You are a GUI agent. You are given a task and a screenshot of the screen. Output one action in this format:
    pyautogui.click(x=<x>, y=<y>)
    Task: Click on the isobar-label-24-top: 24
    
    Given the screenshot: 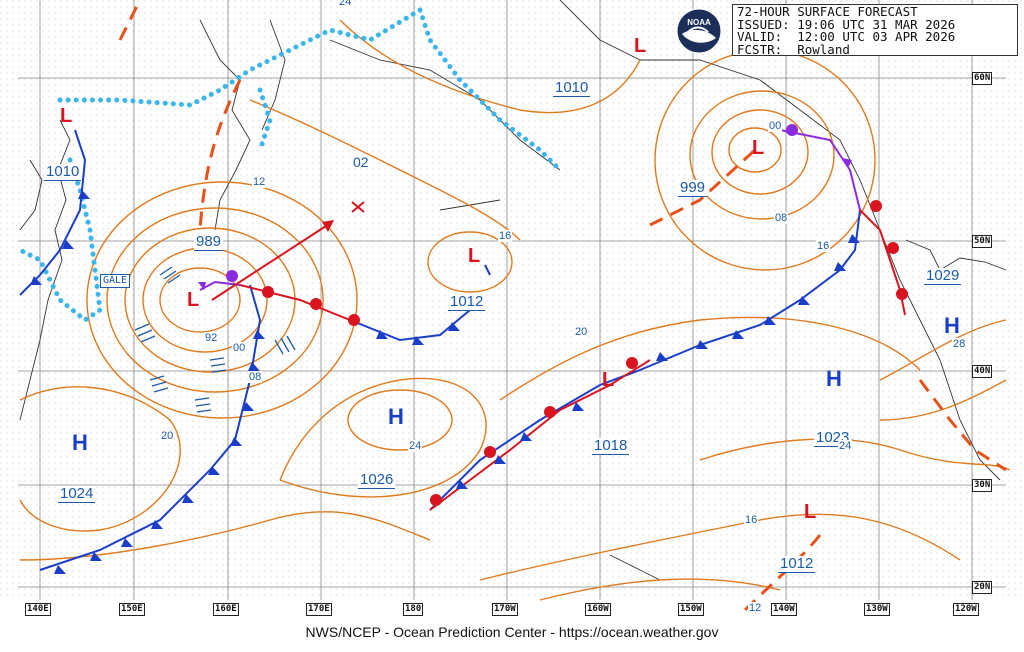 What is the action you would take?
    pyautogui.click(x=345, y=4)
    